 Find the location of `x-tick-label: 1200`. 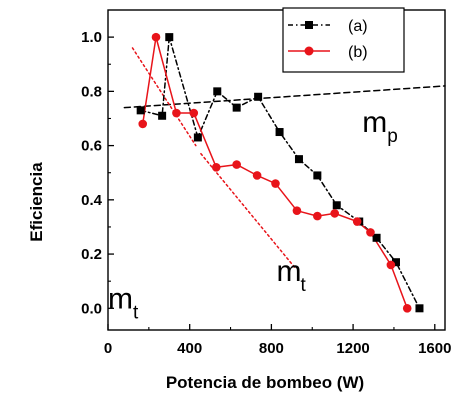

x-tick-label: 1200 is located at coordinates (352, 348).